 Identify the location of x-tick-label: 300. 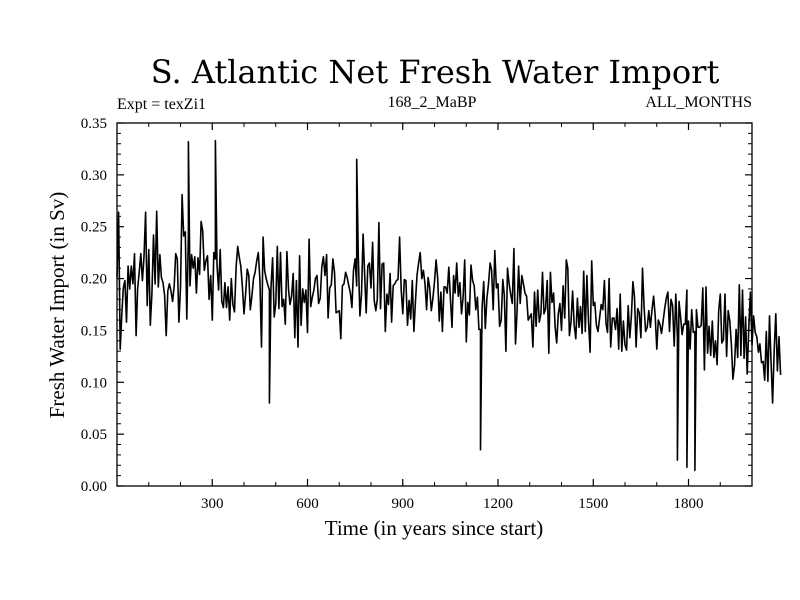
(212, 504).